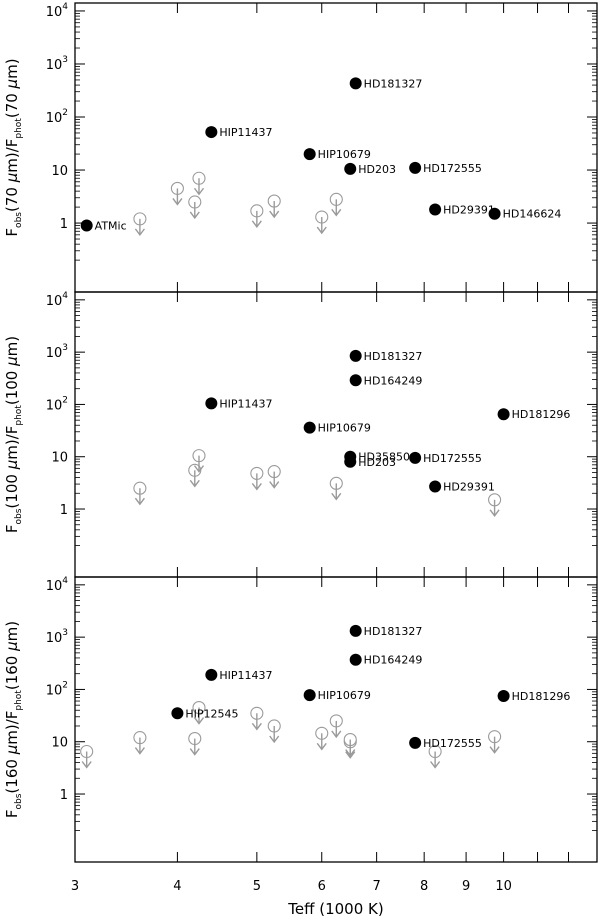 The image size is (600, 922). What do you see at coordinates (13, 147) in the screenshot?
I see `y-axis-label: Fobs(70 μm)/Fphot(70 μm)` at bounding box center [13, 147].